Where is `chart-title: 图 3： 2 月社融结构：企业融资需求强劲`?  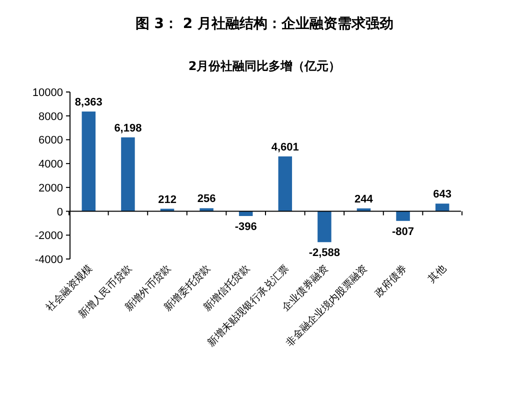
chart-title: 图 3： 2 月社融结构：企业融资需求强劲 is located at coordinates (264, 24).